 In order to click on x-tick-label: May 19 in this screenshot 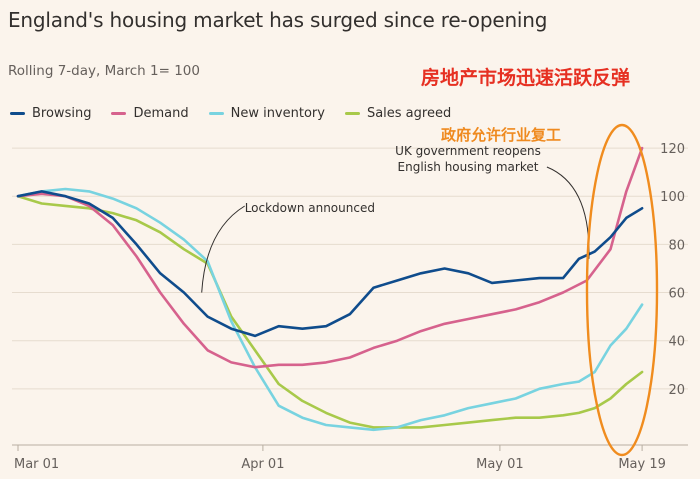, I will do `click(642, 464)`.